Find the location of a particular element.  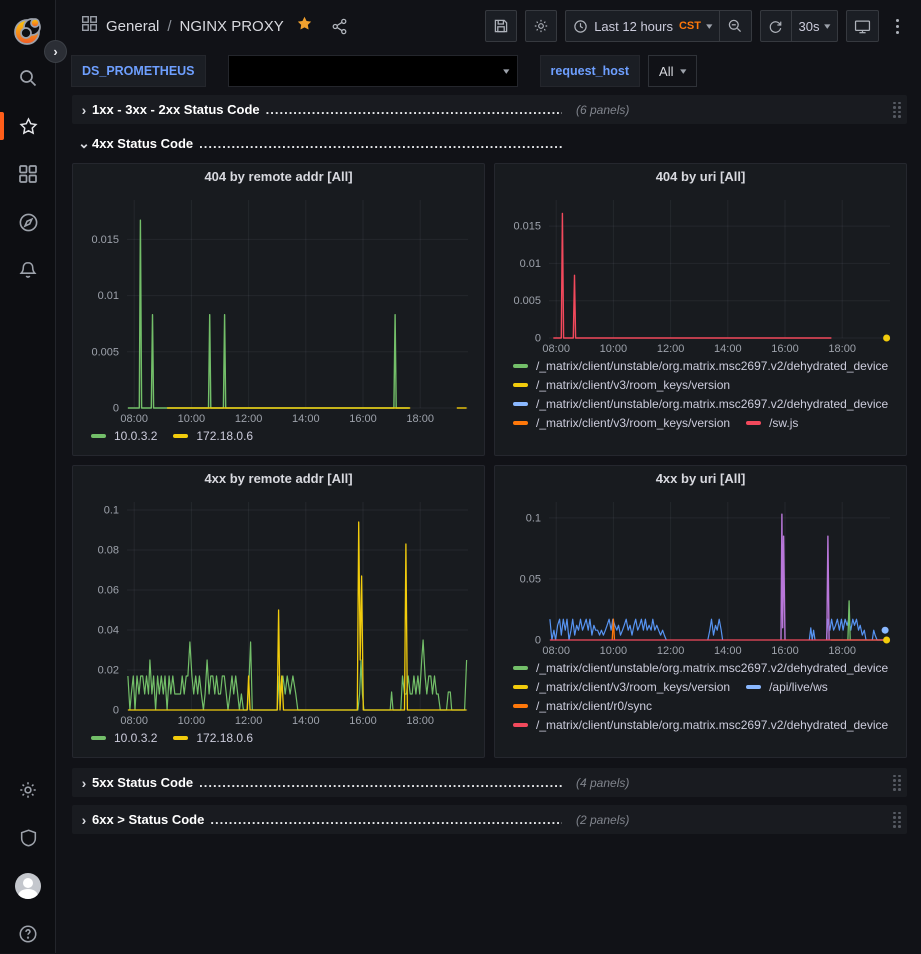

chevron-down-icon: ⌄ is located at coordinates (84, 143).